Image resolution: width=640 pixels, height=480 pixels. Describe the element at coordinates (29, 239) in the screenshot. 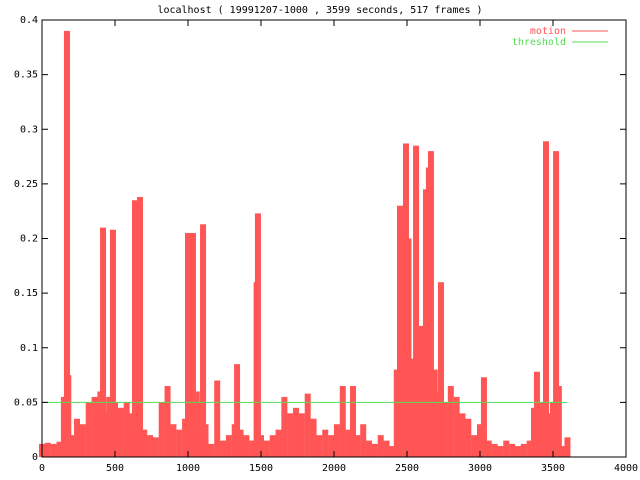

I see `y-tick-label: 0.2` at that location.